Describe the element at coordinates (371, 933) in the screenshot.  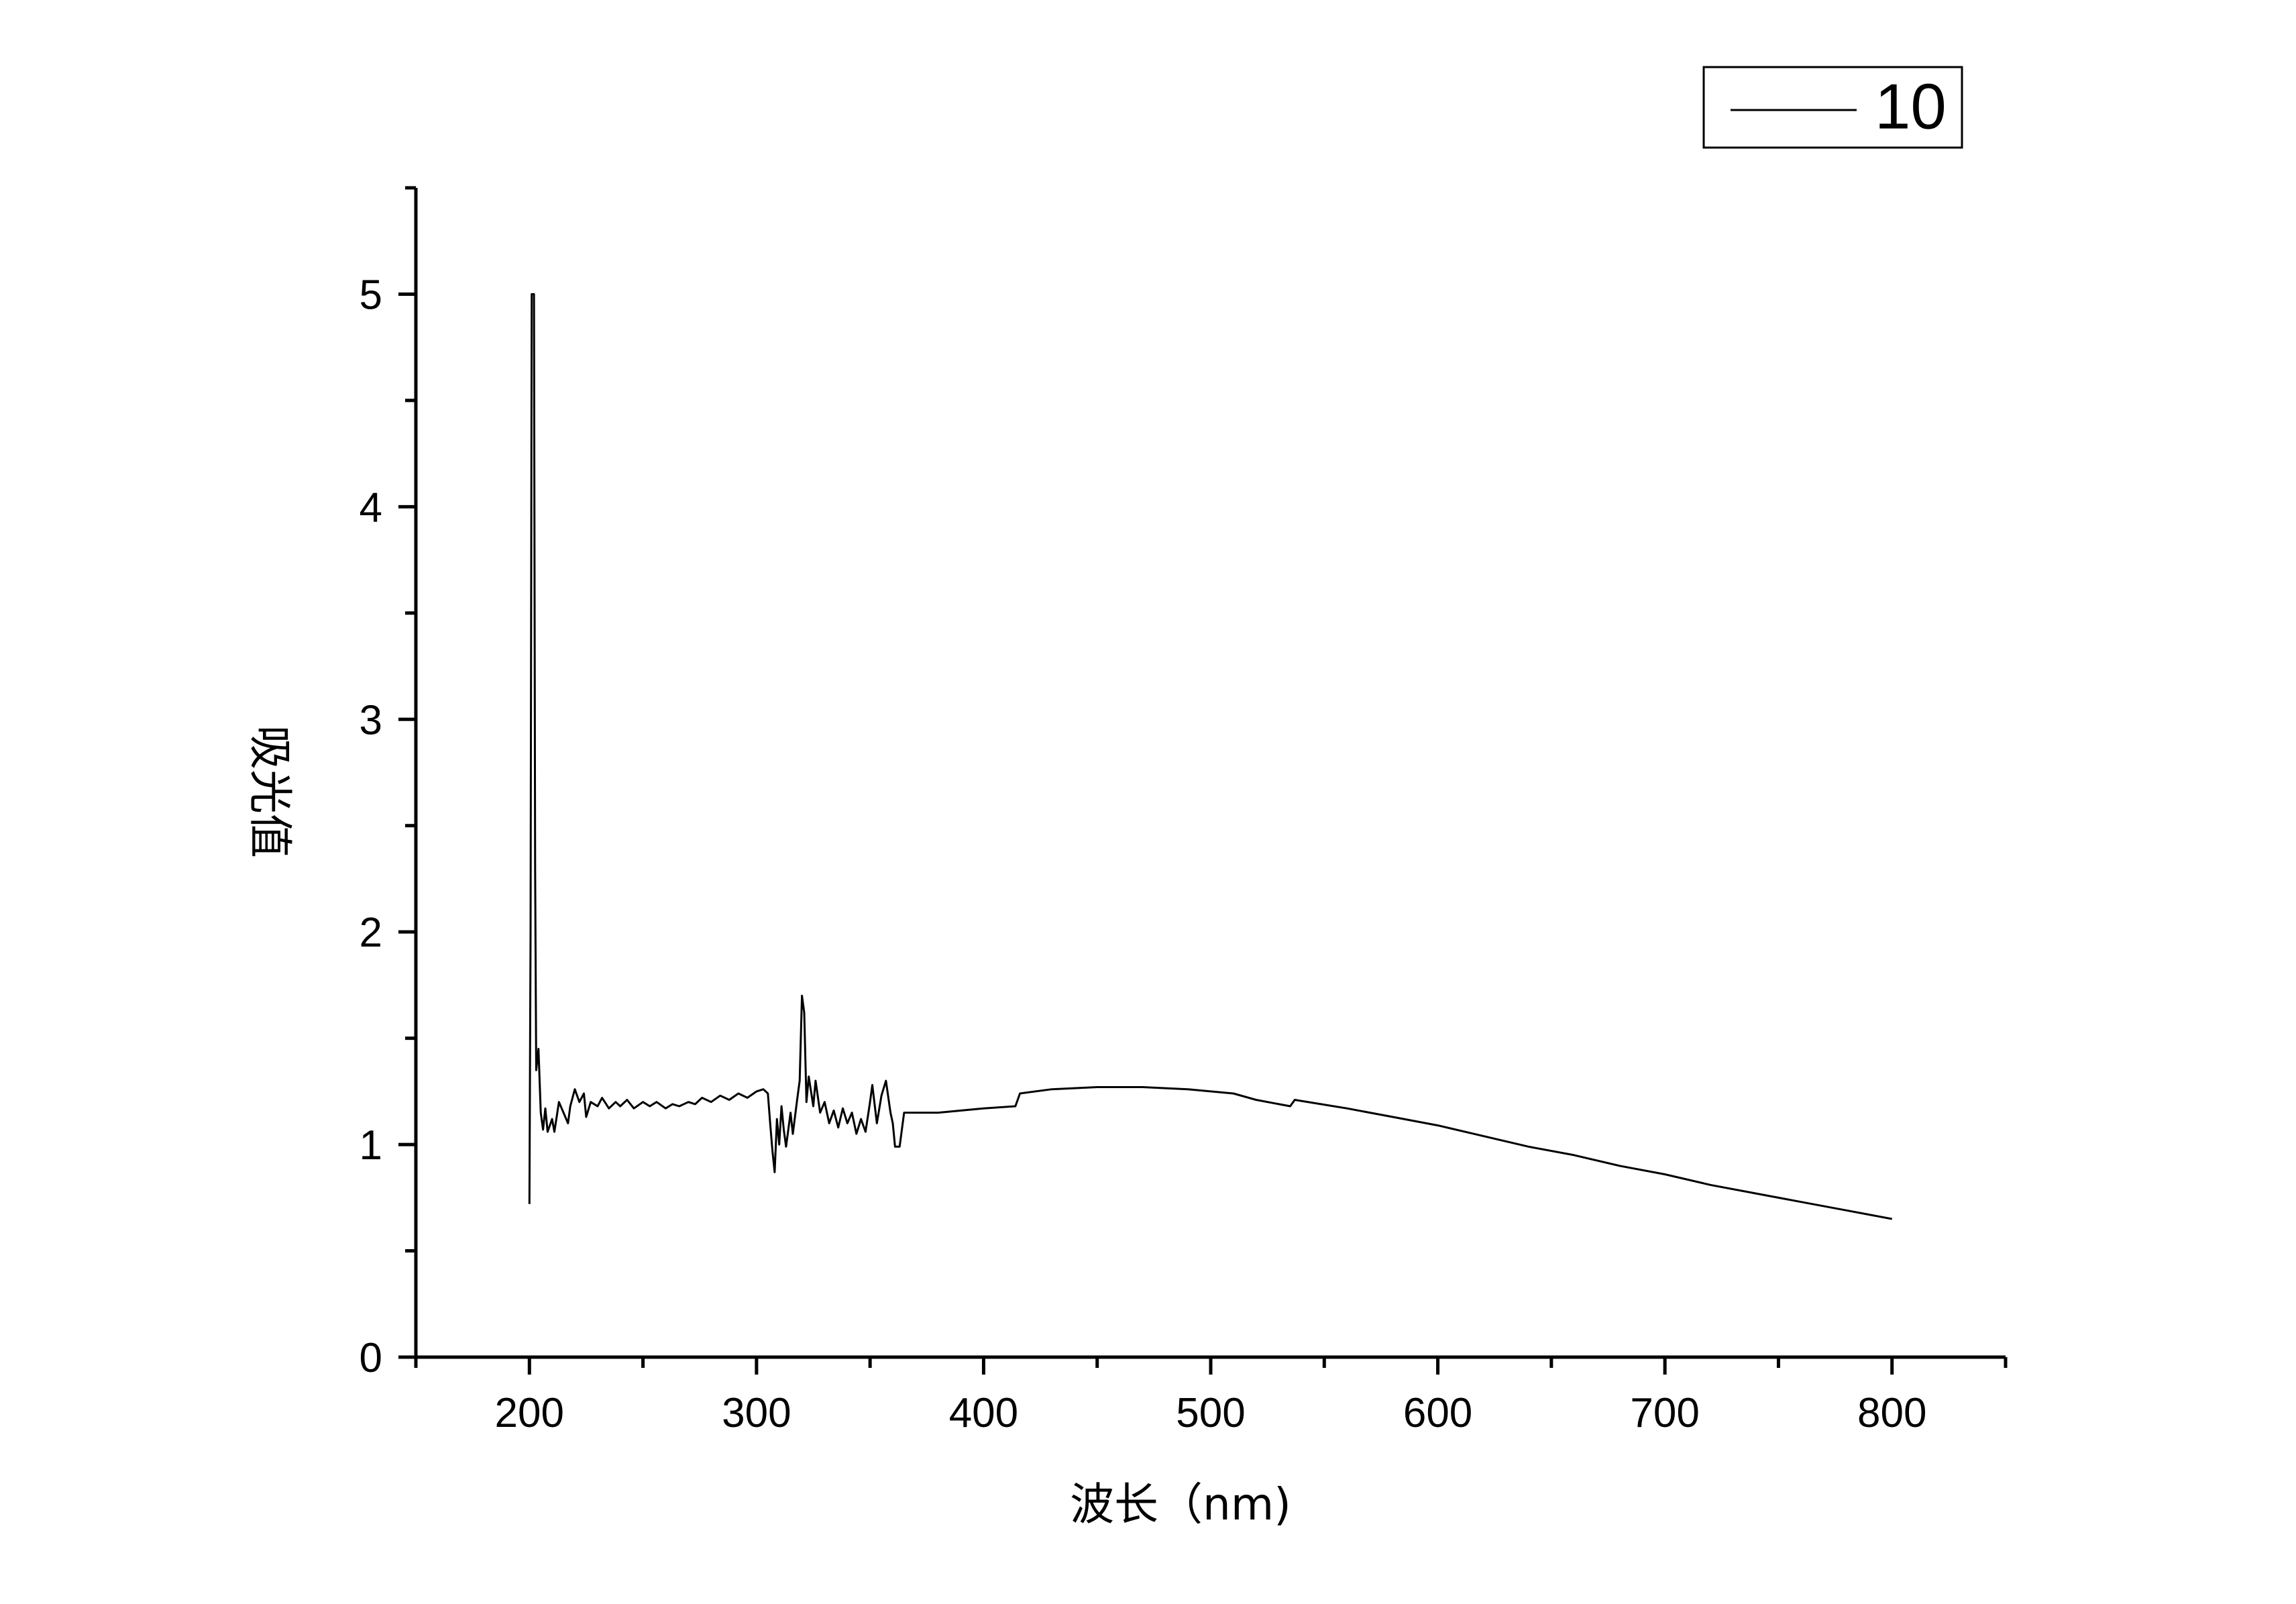
I see `y-tick-label: 2` at that location.